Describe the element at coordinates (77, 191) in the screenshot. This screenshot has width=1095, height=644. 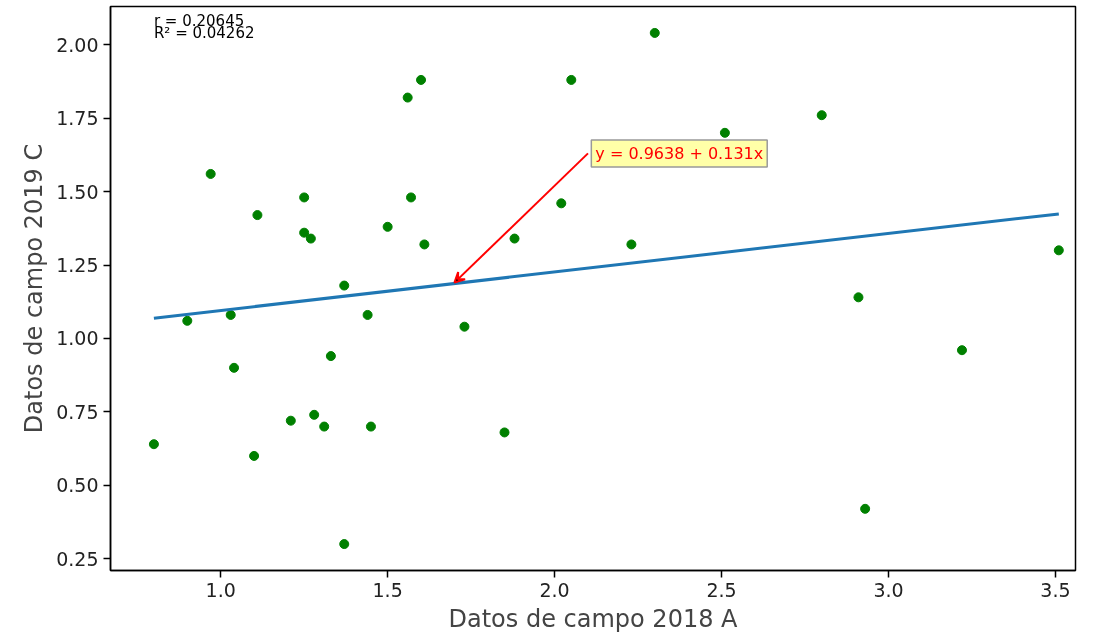
I see `y-tick-label: 1.50` at that location.